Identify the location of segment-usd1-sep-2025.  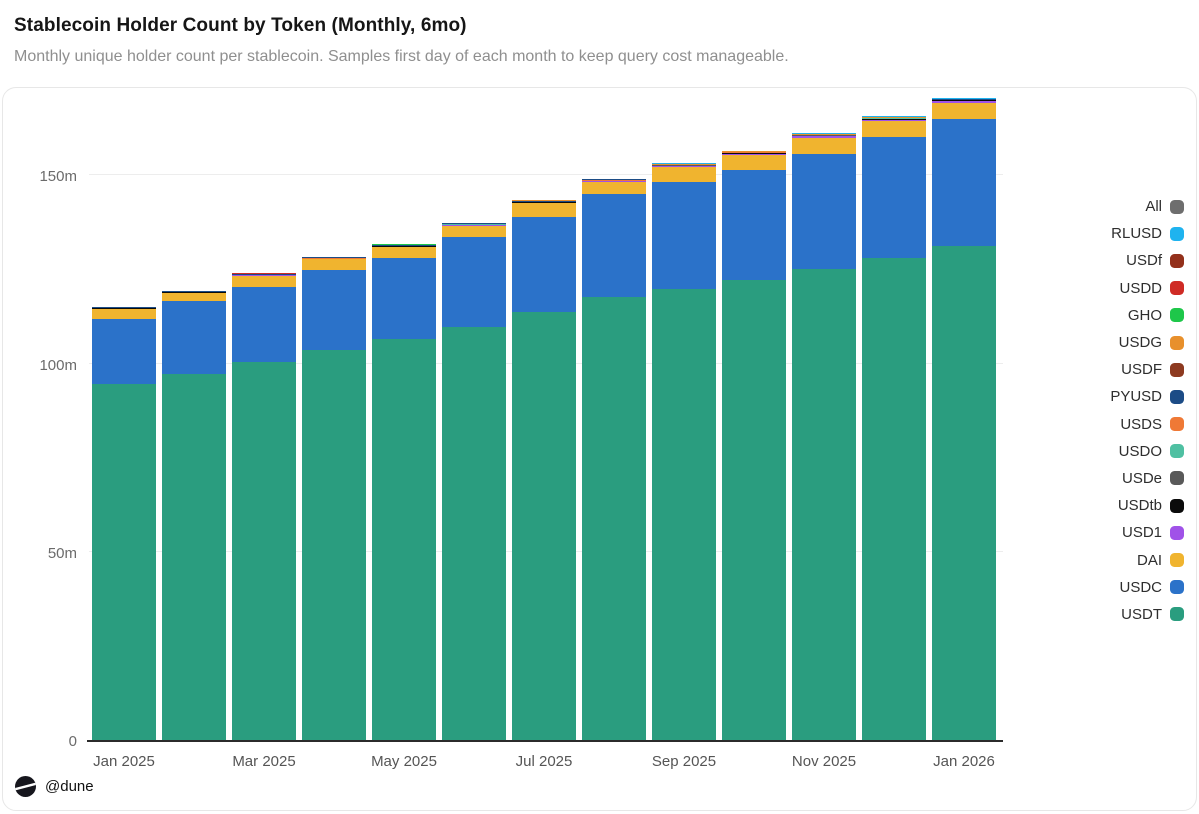
(684, 166).